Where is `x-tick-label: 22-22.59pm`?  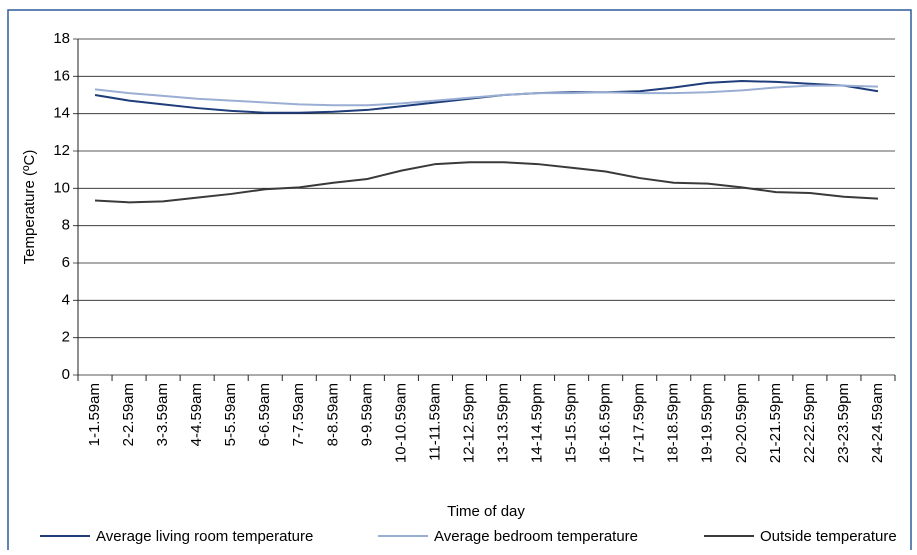
x-tick-label: 22-22.59pm is located at coordinates (809, 423).